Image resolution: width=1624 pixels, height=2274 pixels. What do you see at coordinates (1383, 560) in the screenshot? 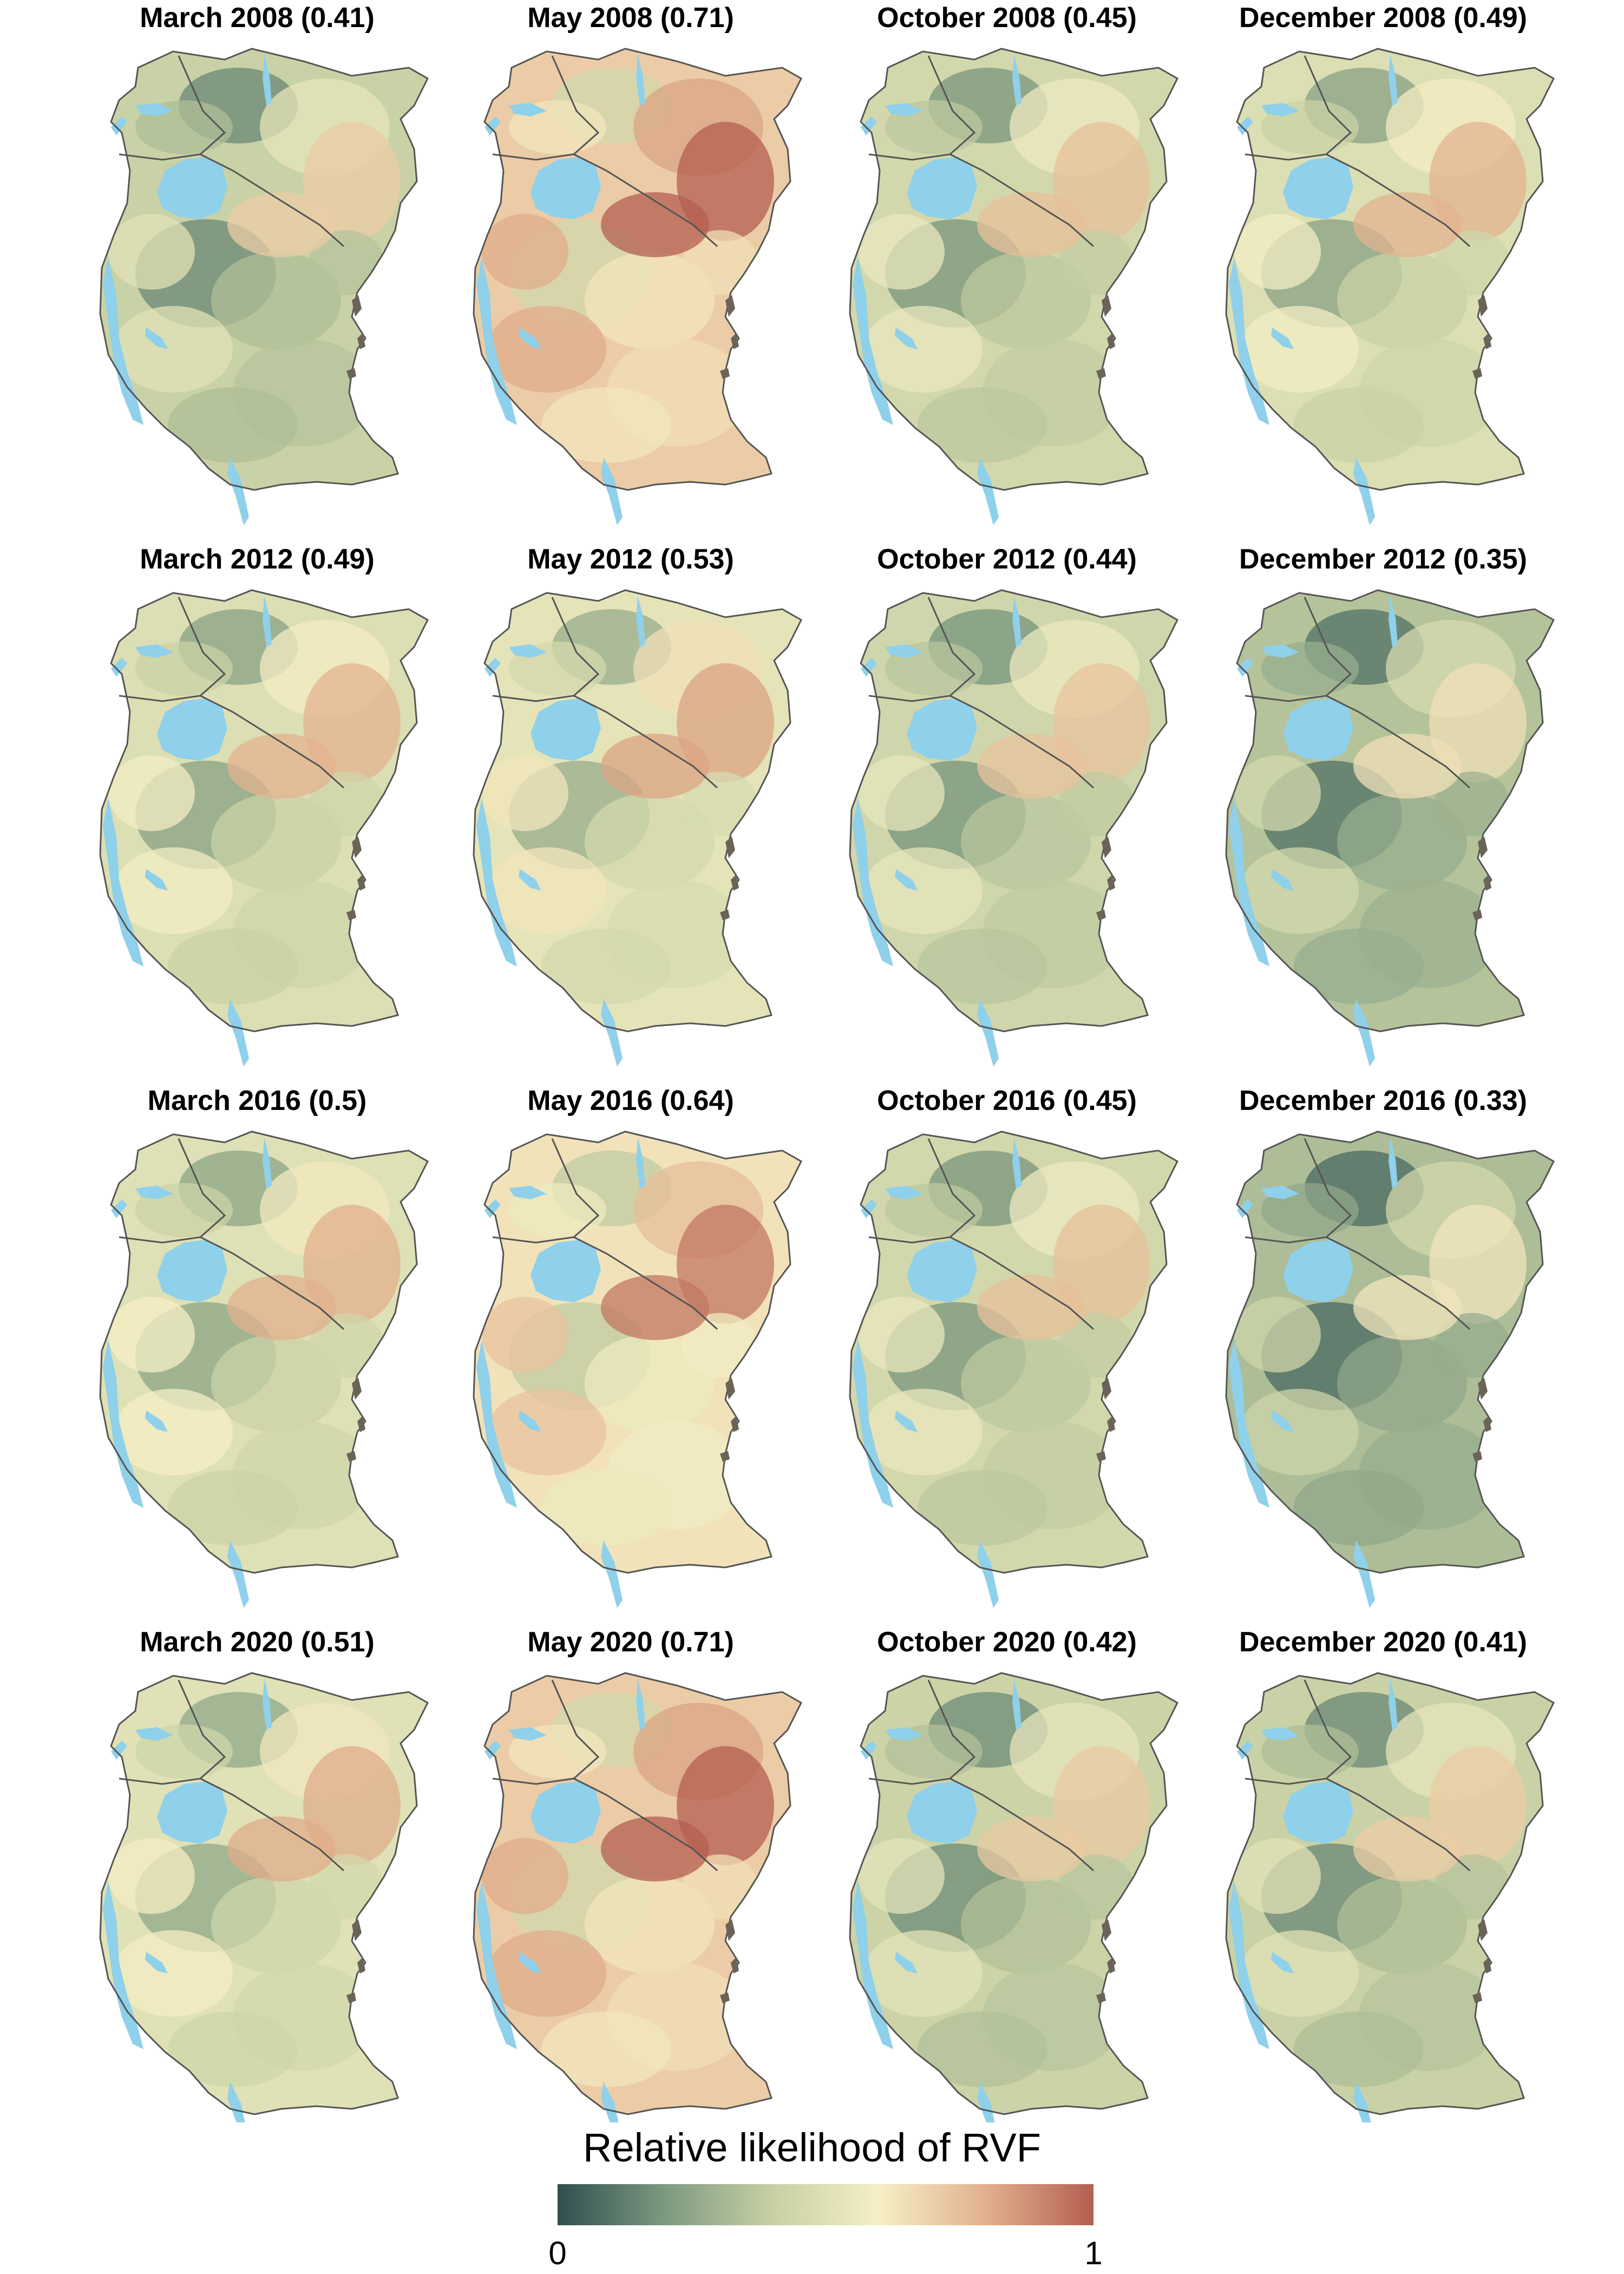
I see `map-panel-title: December 2012 (0.35)` at bounding box center [1383, 560].